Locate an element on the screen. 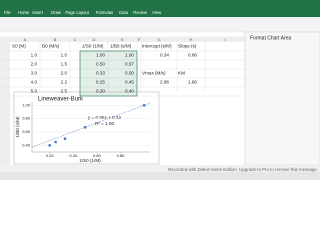 Image resolution: width=320 pixels, height=240 pixels. trend-equation: y = 0.66x + 0.34 is located at coordinates (104, 117).